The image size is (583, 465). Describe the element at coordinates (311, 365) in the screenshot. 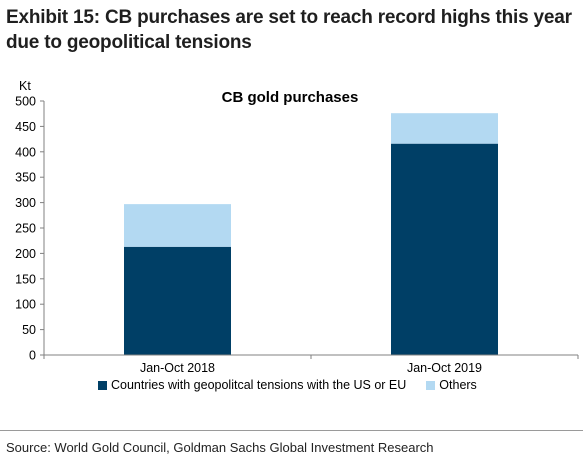

I see `x-axis: Jan-Oct 2018 Jan-Oct 2019` at that location.